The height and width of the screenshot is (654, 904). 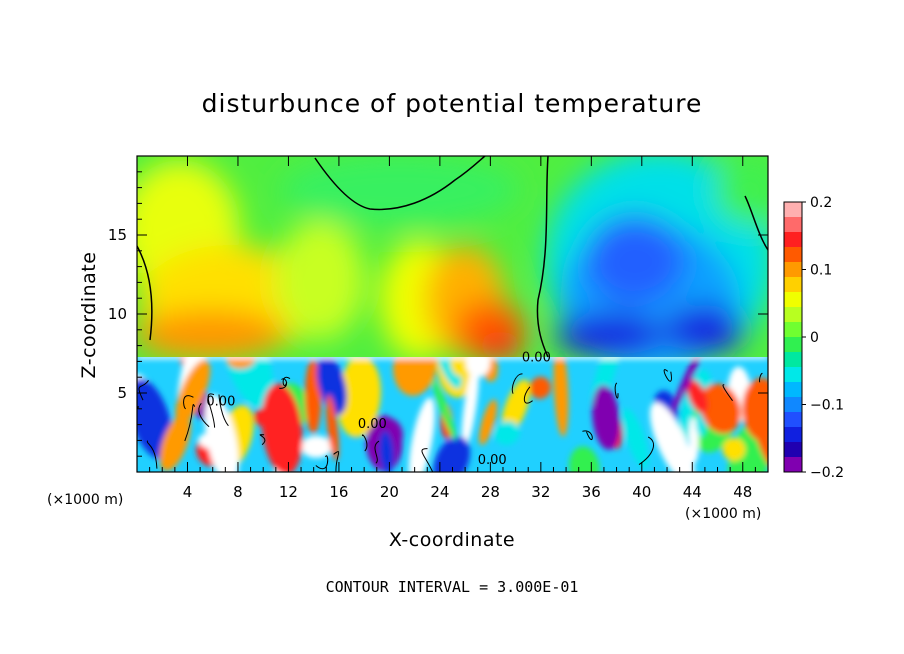 What do you see at coordinates (827, 473) in the screenshot?
I see `colorbar-tick-label: −0.2` at bounding box center [827, 473].